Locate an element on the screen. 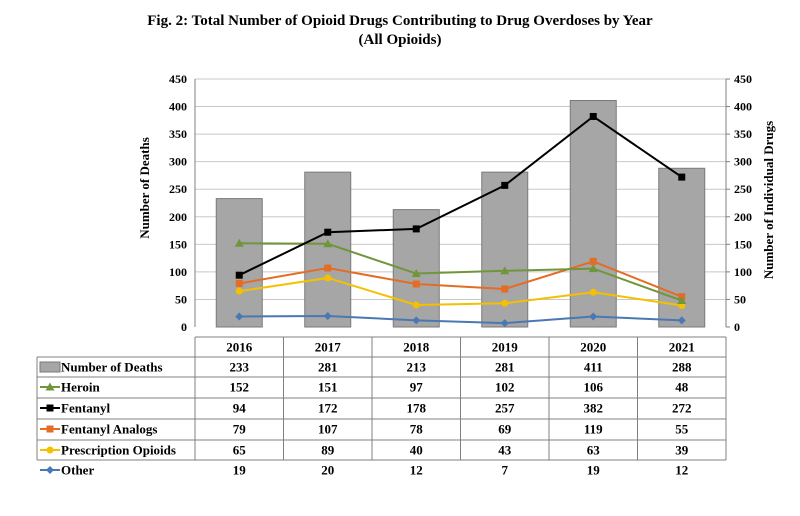  point-fentanyl-2021 is located at coordinates (682, 177).